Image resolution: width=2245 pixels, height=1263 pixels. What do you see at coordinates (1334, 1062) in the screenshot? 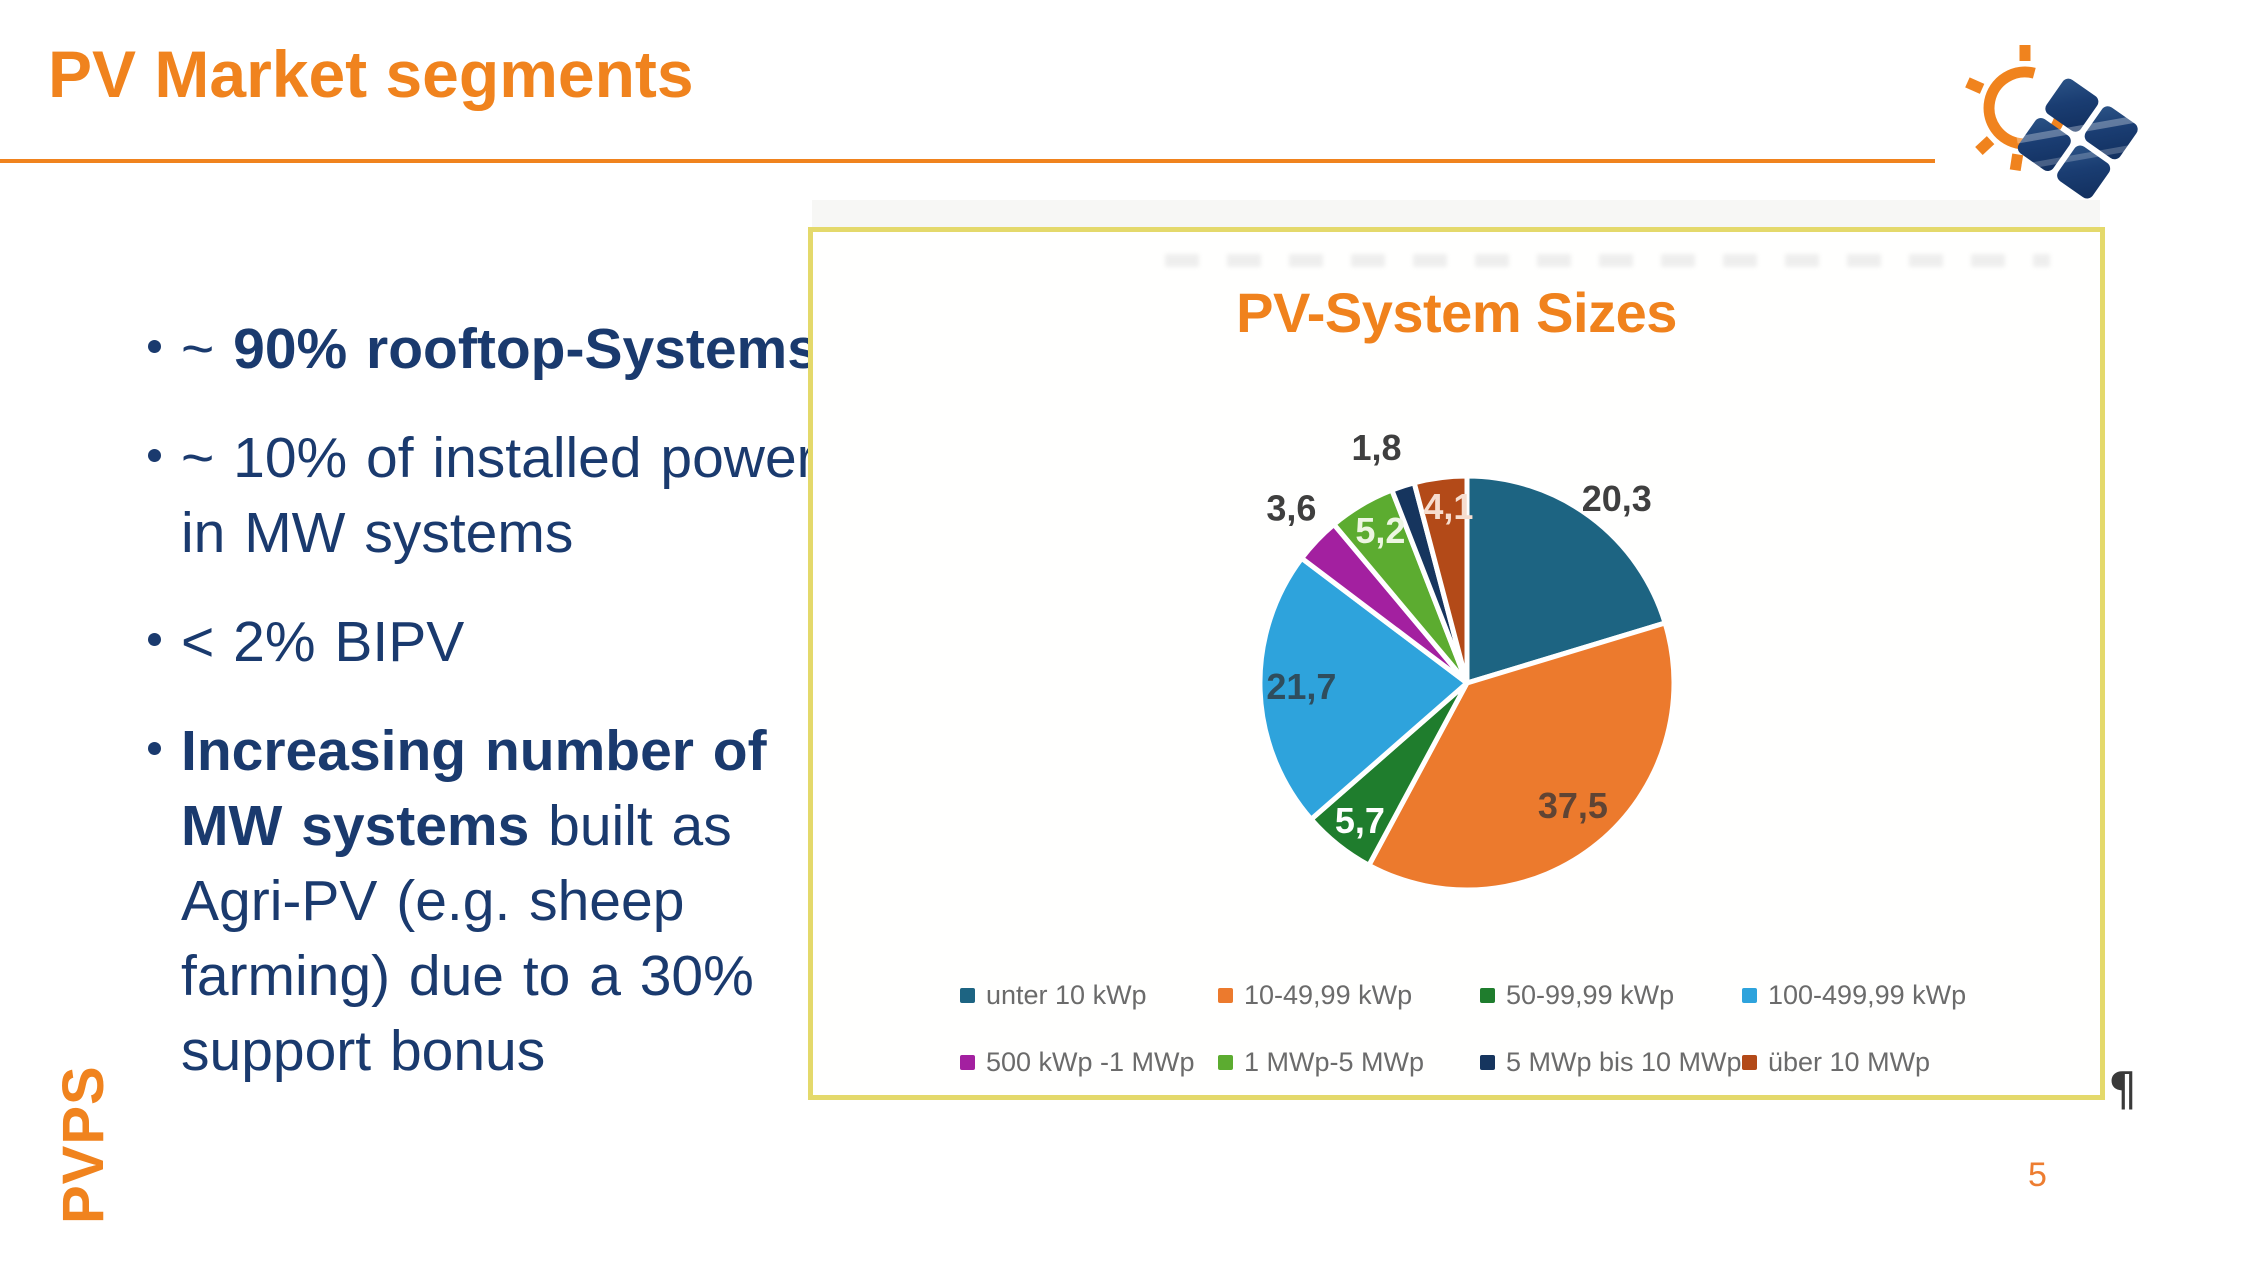
I see `legend-label: 1 MWp-5 MWp` at bounding box center [1334, 1062].